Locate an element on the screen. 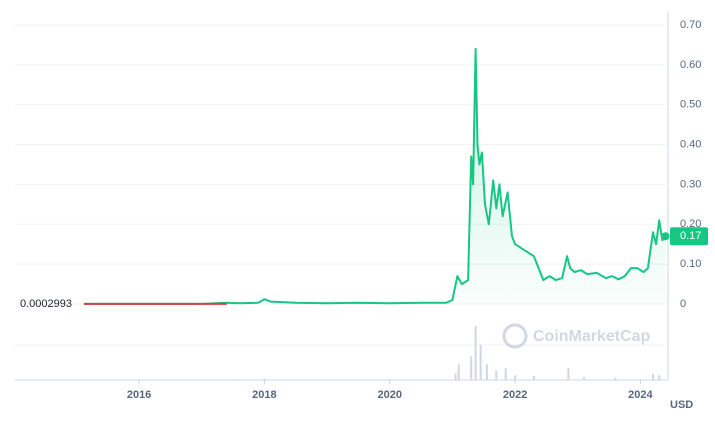 The image size is (715, 428). watermark-text: CoinMarketCap is located at coordinates (592, 336).